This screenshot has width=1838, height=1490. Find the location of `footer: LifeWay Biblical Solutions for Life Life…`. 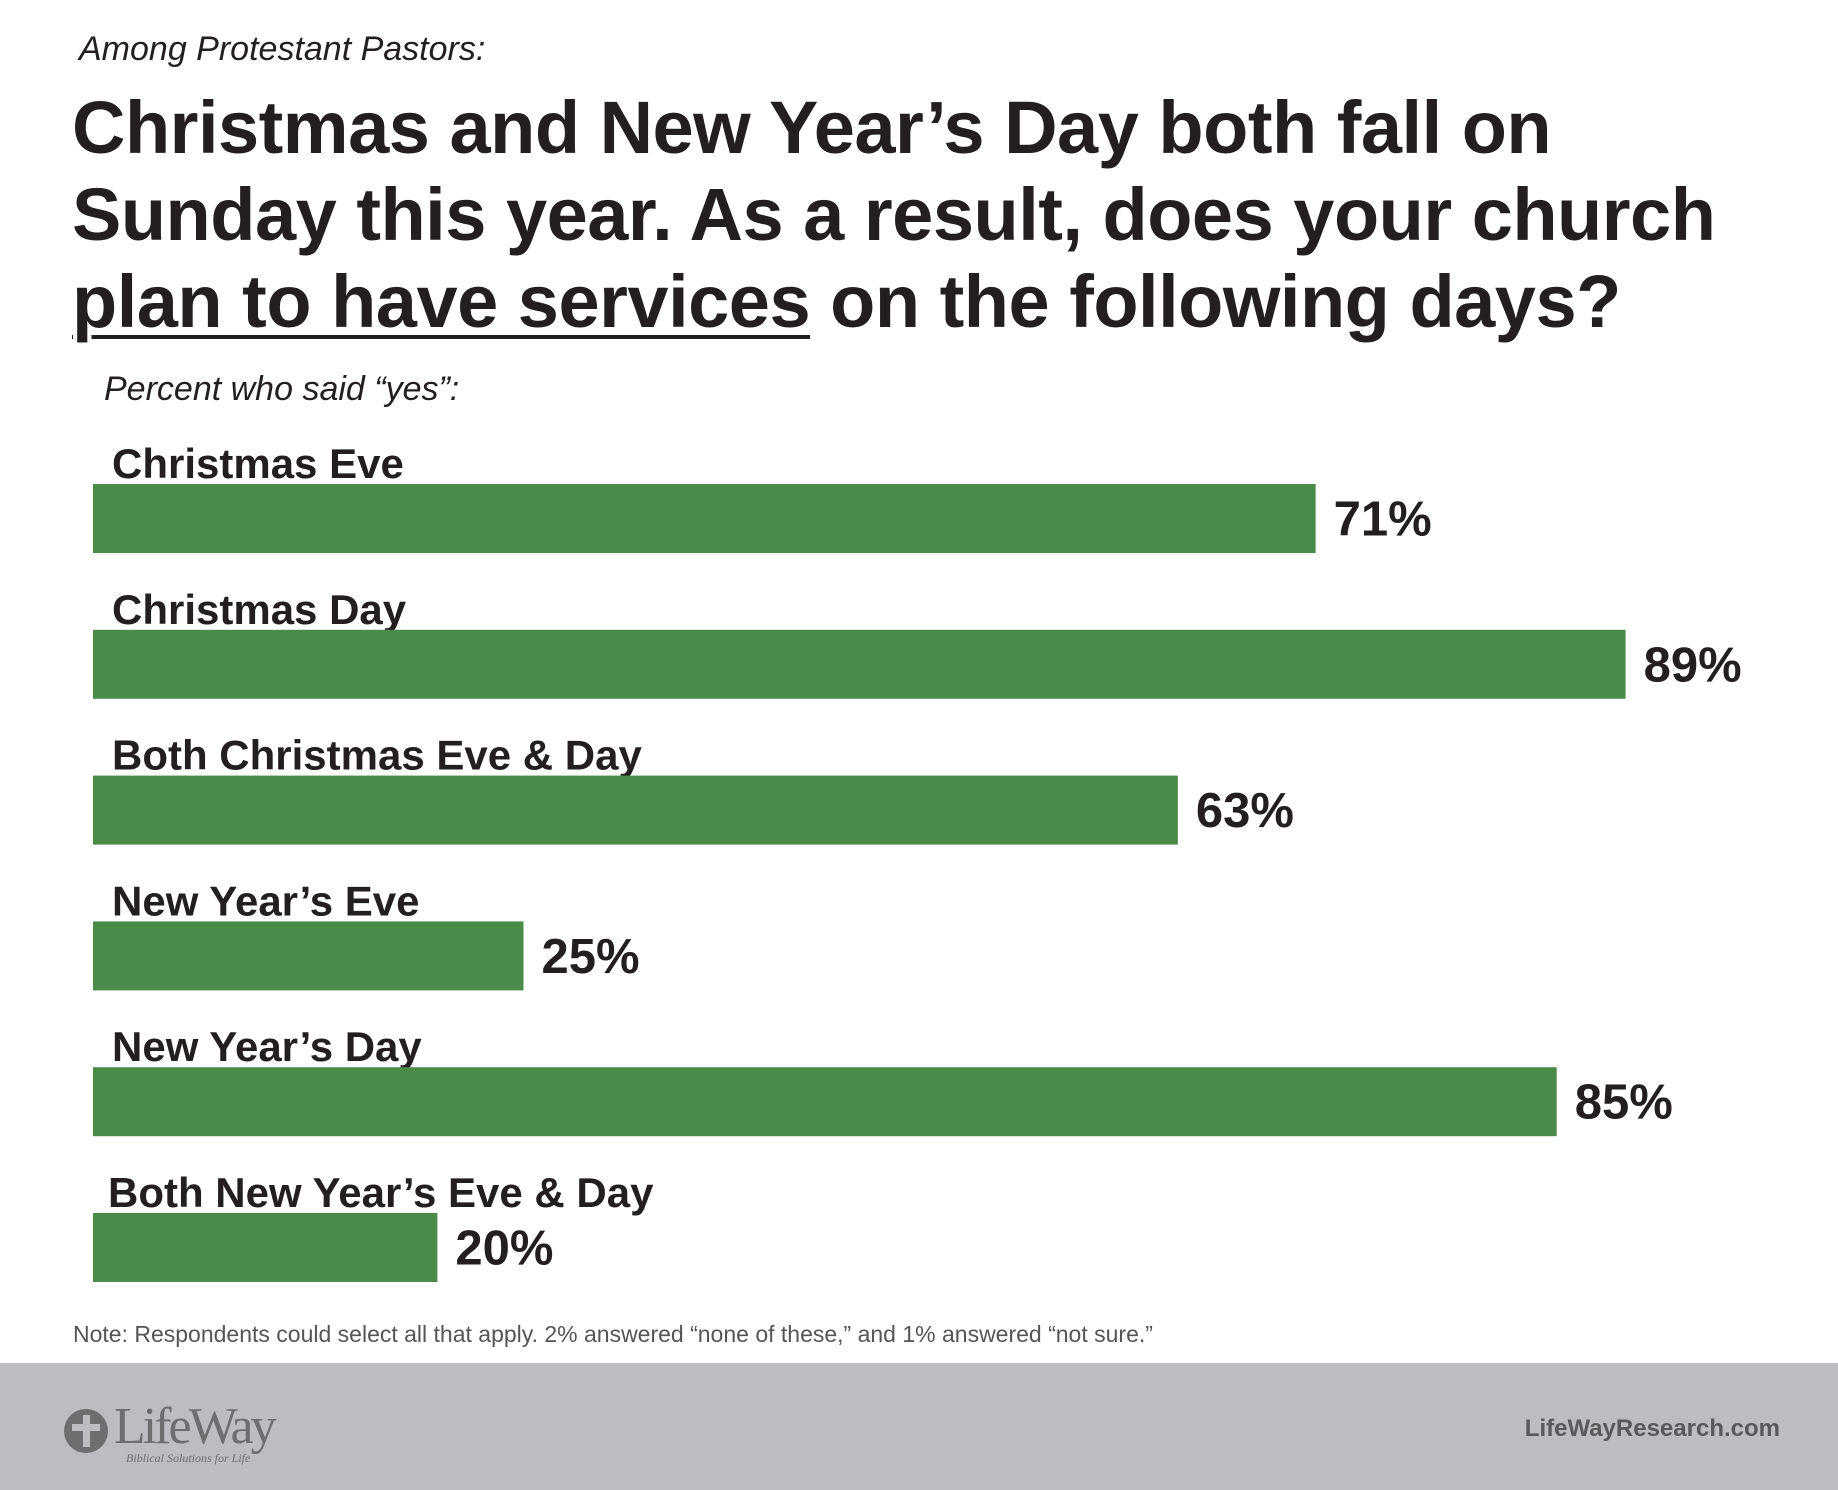

footer: LifeWay Biblical Solutions for Life Life… is located at coordinates (919, 1426).